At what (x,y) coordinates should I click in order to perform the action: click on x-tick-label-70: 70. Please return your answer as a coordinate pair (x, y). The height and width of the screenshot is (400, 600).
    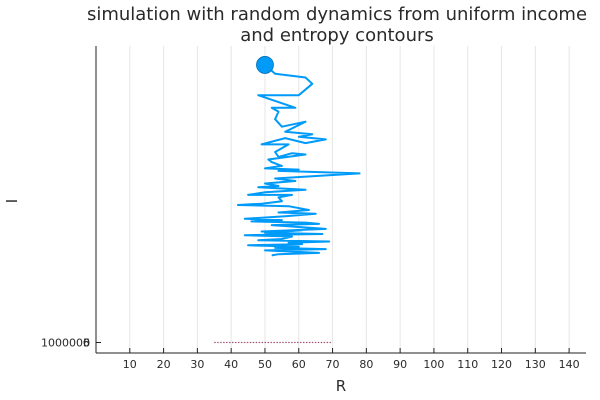
    Looking at the image, I should click on (333, 364).